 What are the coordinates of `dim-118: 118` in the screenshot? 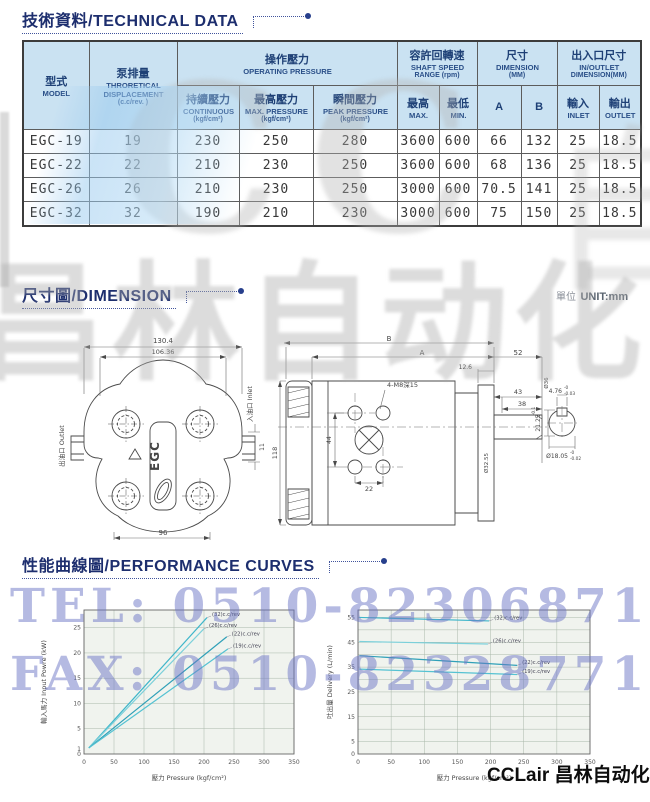 It's located at (275, 453).